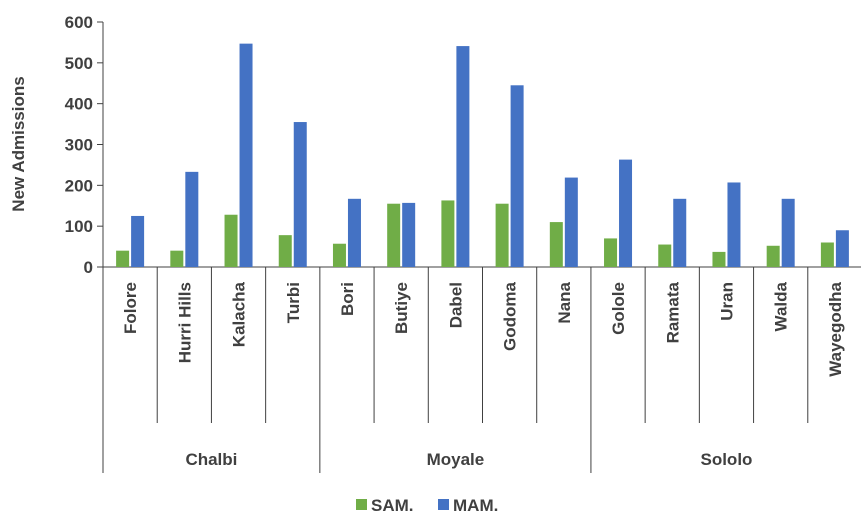 The width and height of the screenshot is (861, 524). Describe the element at coordinates (18, 143) in the screenshot. I see `y-axis-title: New Admissions` at that location.